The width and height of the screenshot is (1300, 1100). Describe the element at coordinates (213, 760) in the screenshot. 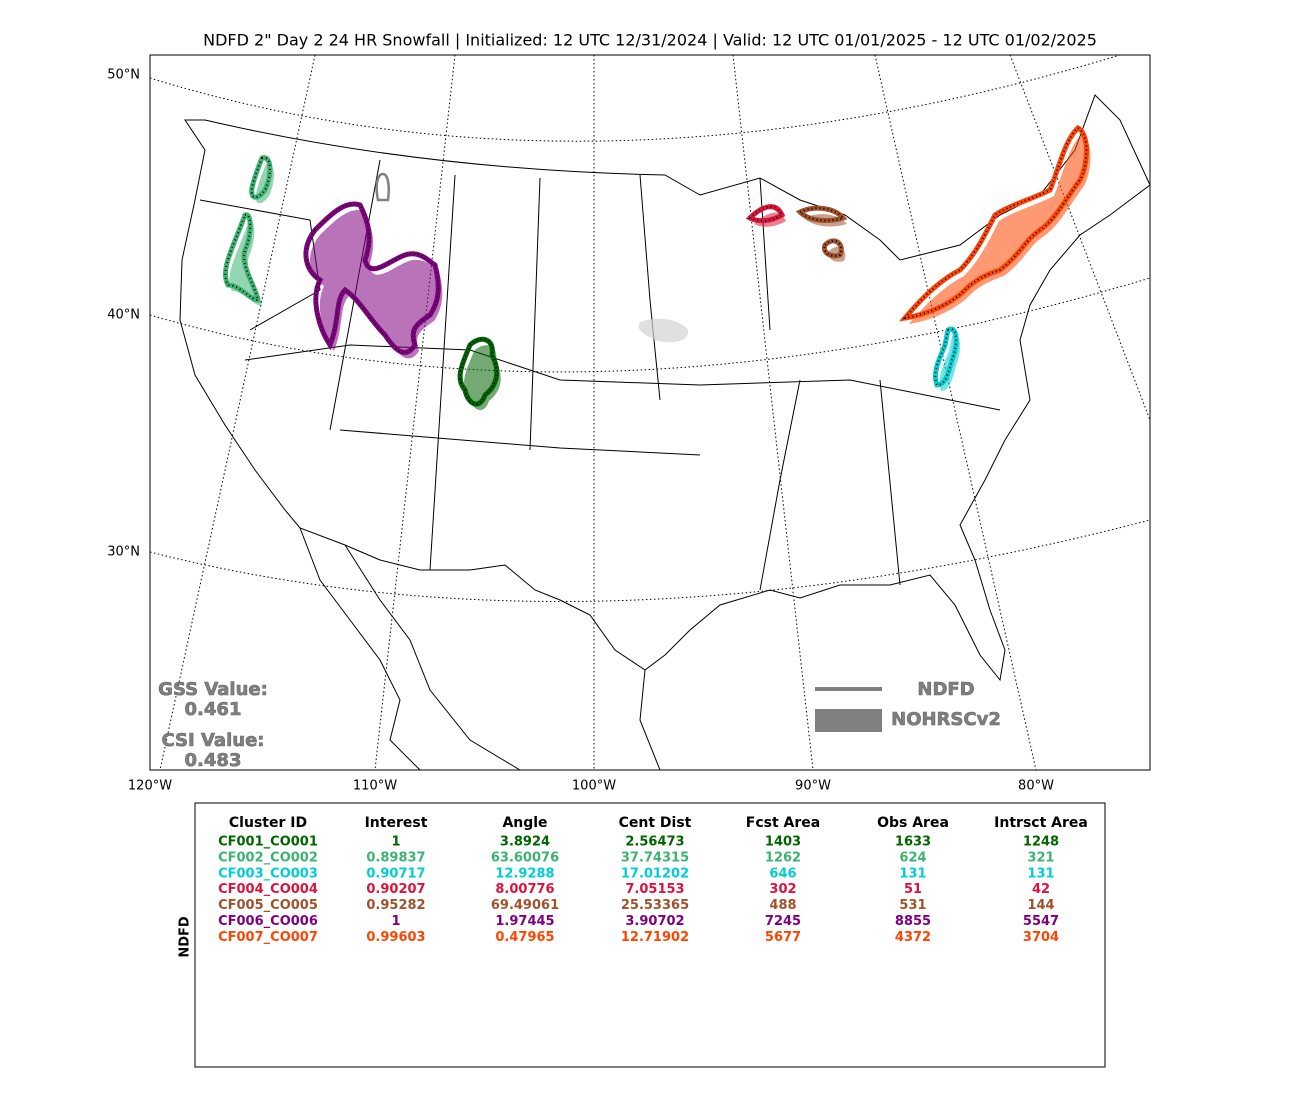

I see `score-value: 0.483` at that location.